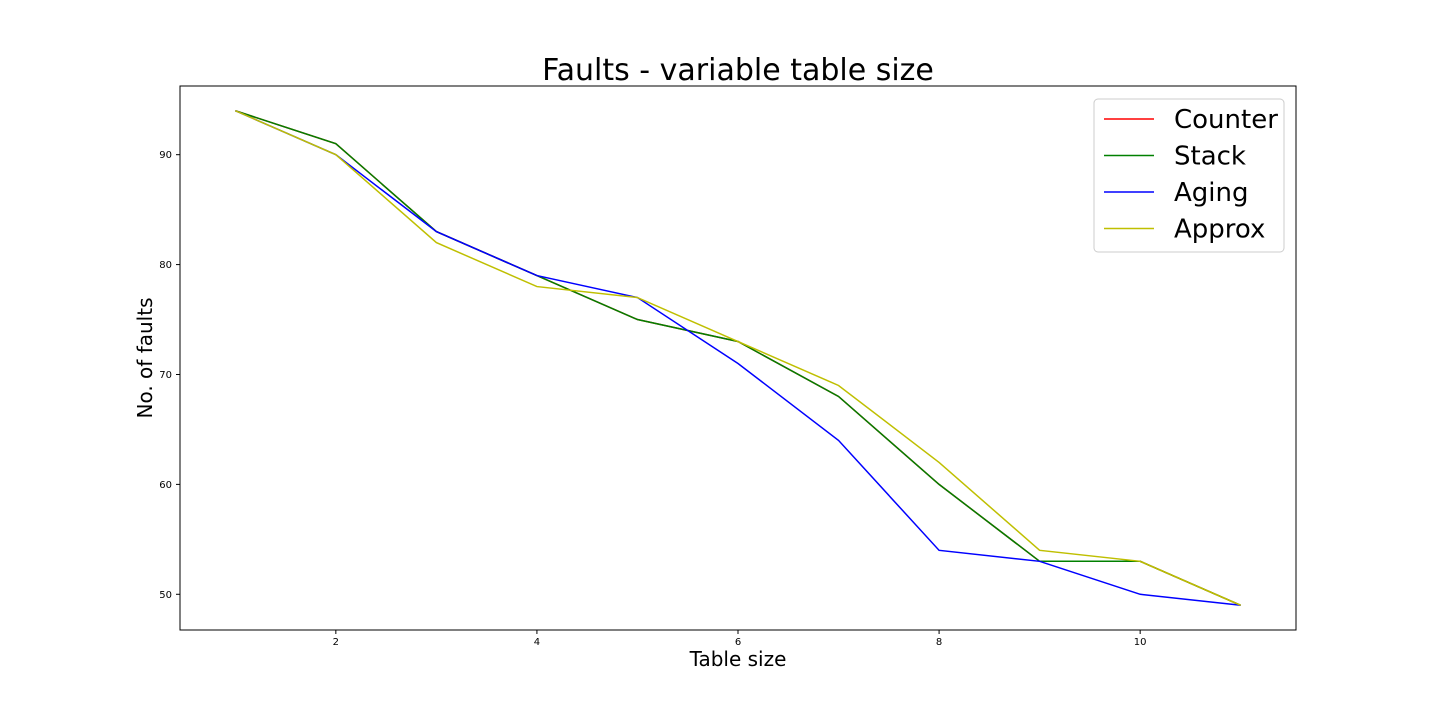 This screenshot has height=724, width=1440. What do you see at coordinates (939, 642) in the screenshot?
I see `x-tick-label: 8` at bounding box center [939, 642].